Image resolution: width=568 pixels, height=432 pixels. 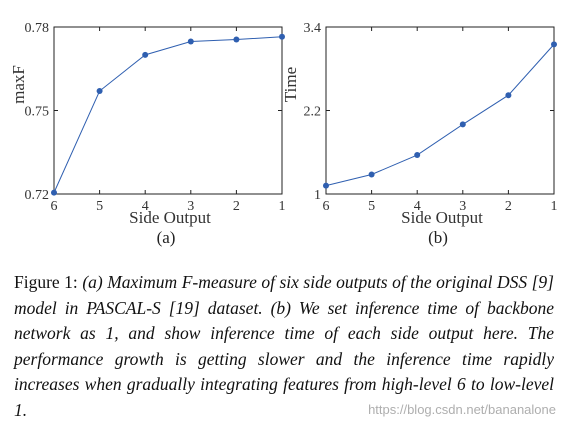 I want to click on y-tick-label: 2.2, so click(x=313, y=112).